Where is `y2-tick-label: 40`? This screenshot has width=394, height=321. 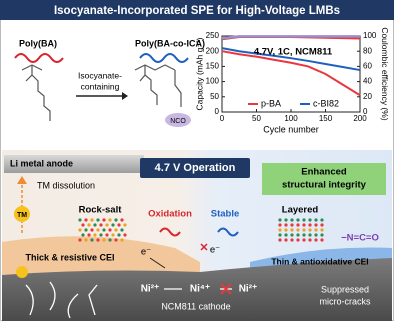
y2-tick-label: 40 is located at coordinates (367, 81).